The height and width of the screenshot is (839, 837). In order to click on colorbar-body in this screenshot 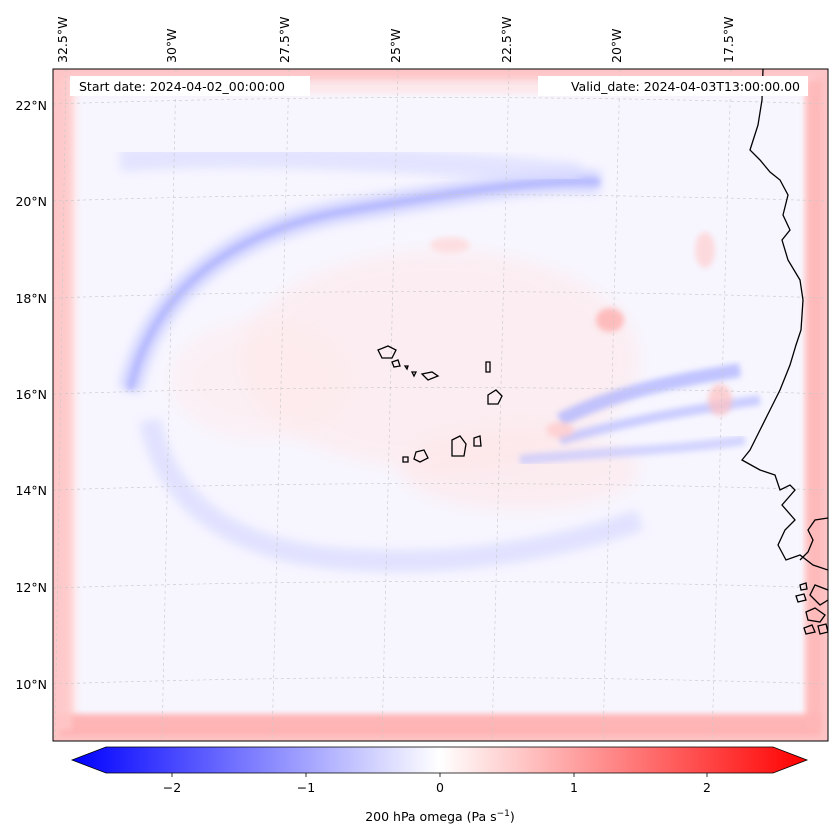, I will do `click(439, 760)`.